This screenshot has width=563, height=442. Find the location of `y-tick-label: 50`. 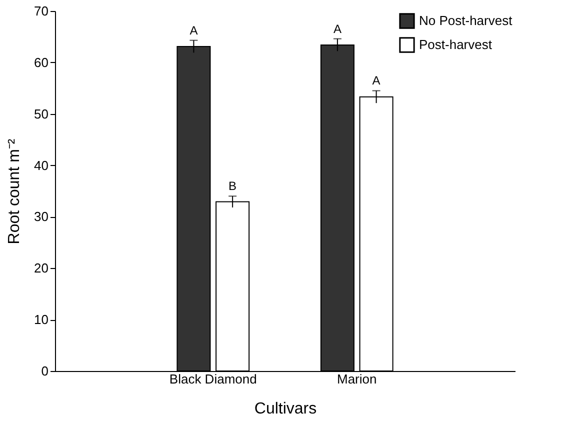

y-tick-label: 50 is located at coordinates (41, 114).